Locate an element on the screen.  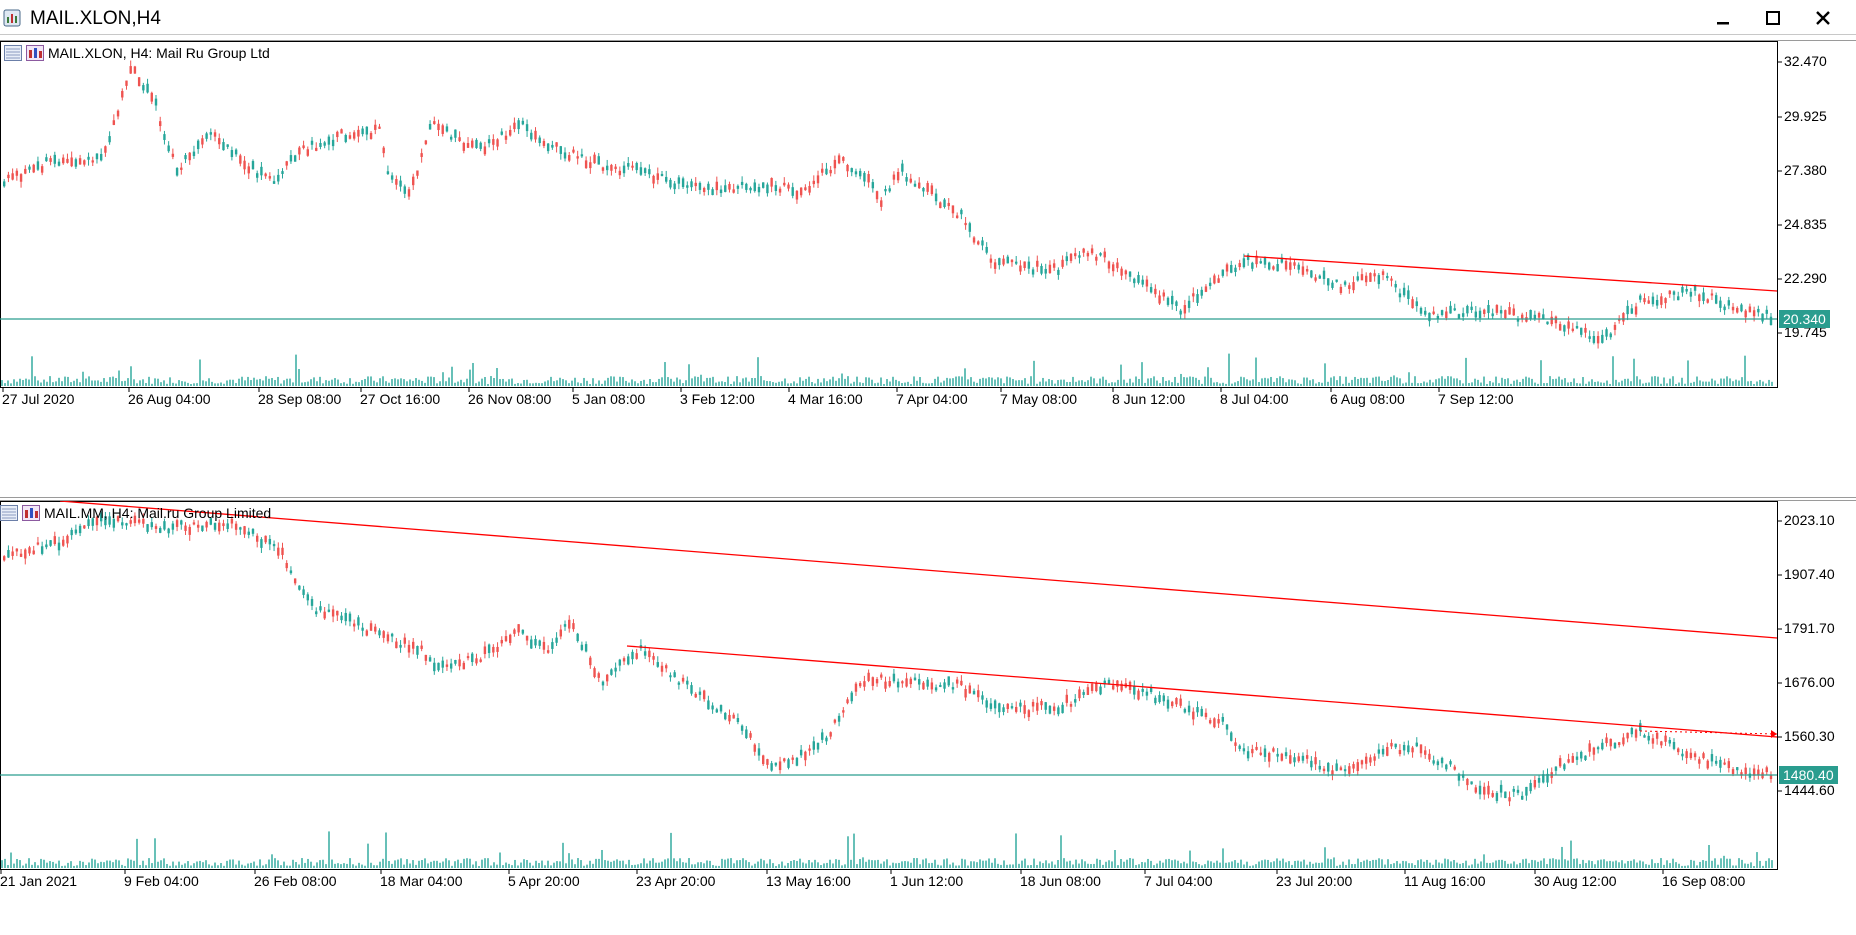
close-icon is located at coordinates (1823, 18).